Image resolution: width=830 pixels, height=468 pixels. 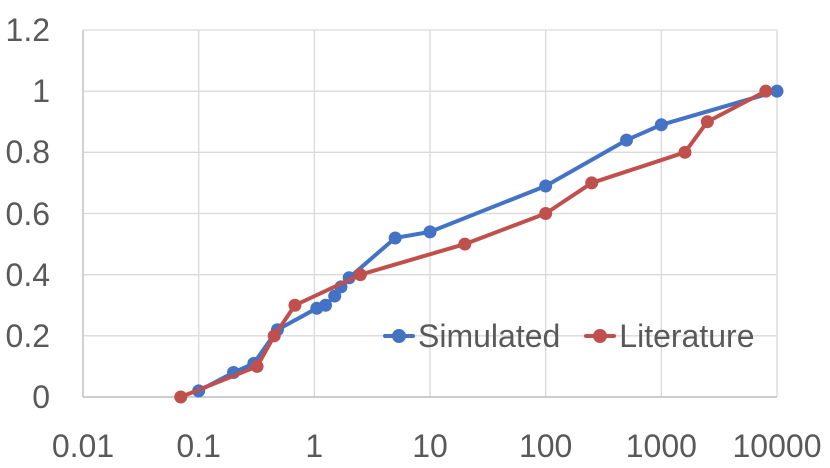 What do you see at coordinates (27, 335) in the screenshot?
I see `y-axis-tick-label: 0.2` at bounding box center [27, 335].